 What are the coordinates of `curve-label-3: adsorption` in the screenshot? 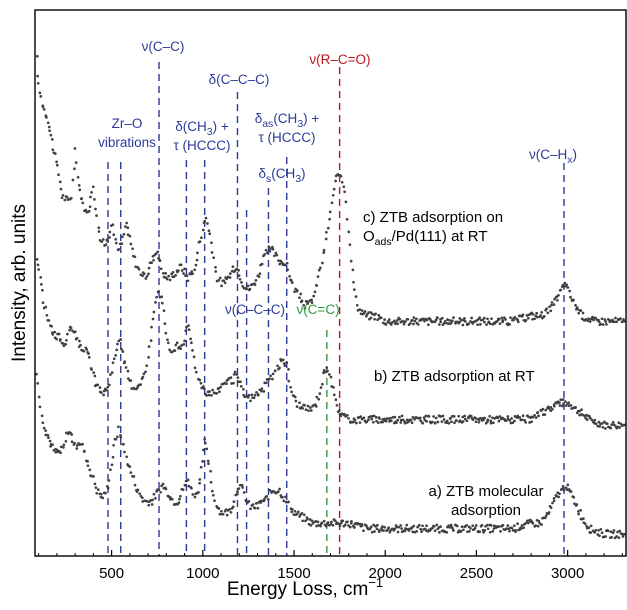 It's located at (486, 510).